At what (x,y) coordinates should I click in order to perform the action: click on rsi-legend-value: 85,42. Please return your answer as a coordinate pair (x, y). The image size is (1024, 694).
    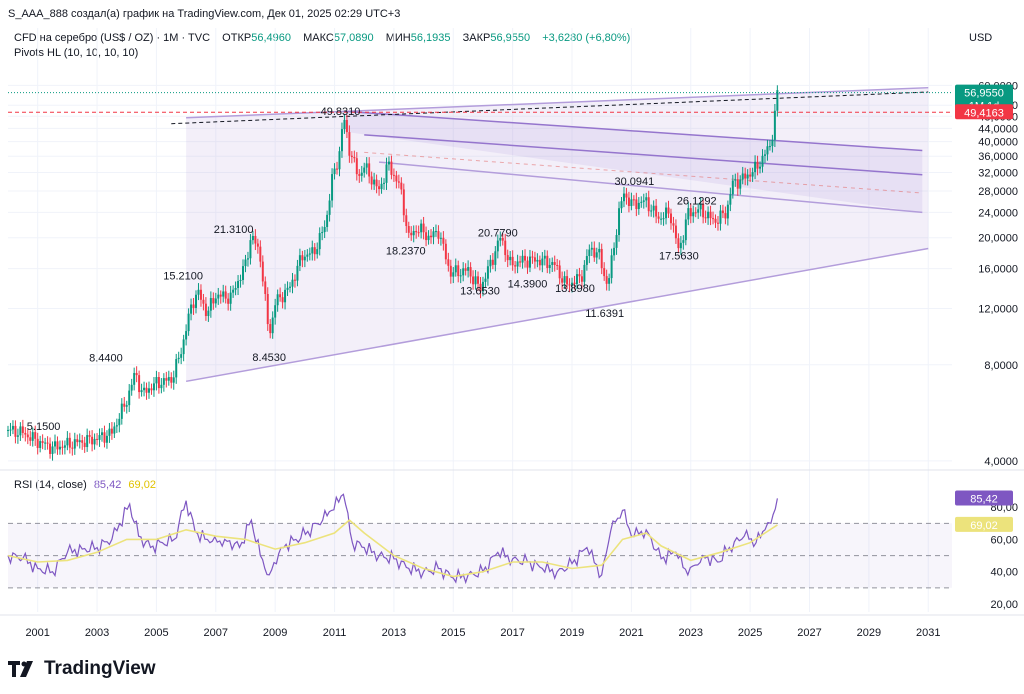
    Looking at the image, I should click on (107, 485).